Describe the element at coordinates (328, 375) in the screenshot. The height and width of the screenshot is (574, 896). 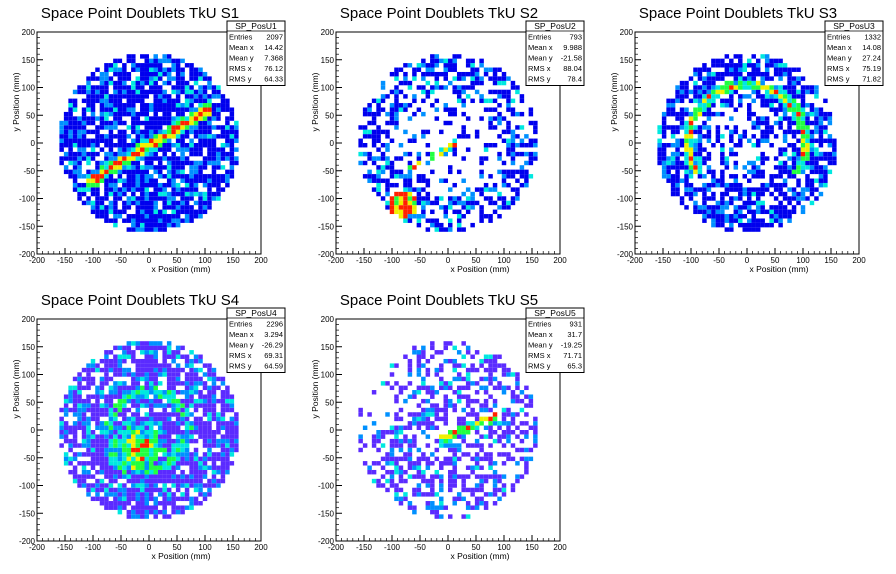
I see `y-tick-label: 100` at that location.